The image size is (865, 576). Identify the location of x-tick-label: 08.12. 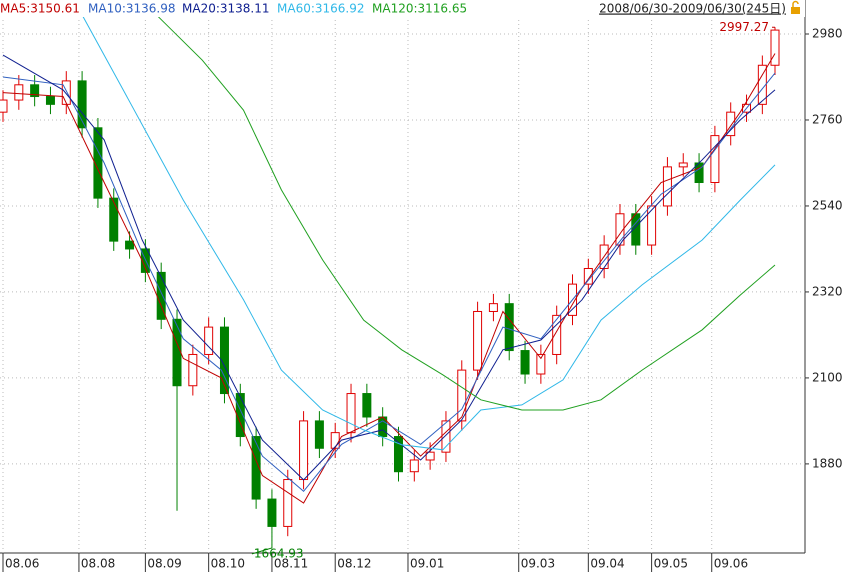
(354, 564).